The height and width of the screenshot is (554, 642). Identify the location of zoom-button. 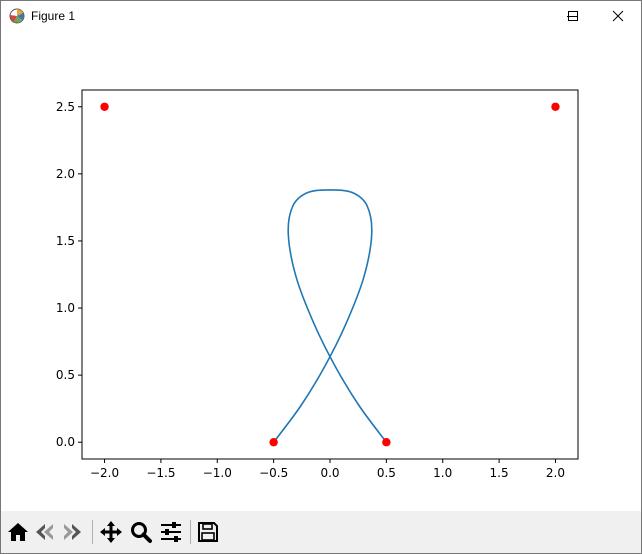
(141, 532).